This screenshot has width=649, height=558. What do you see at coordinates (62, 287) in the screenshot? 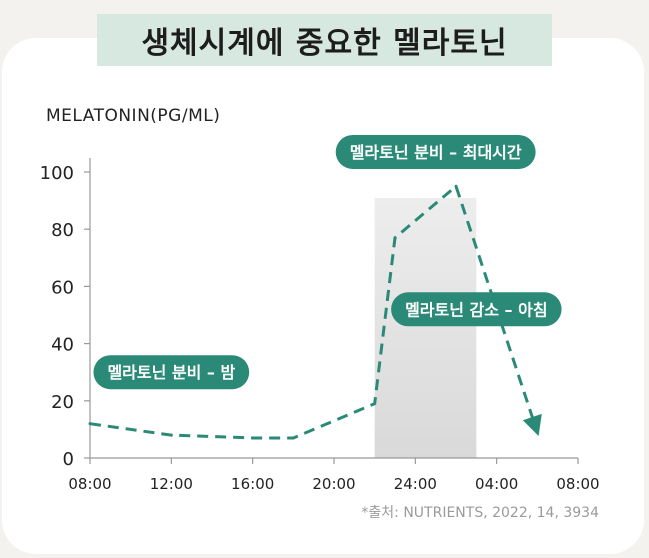
I see `y-tick-label: 60` at bounding box center [62, 287].